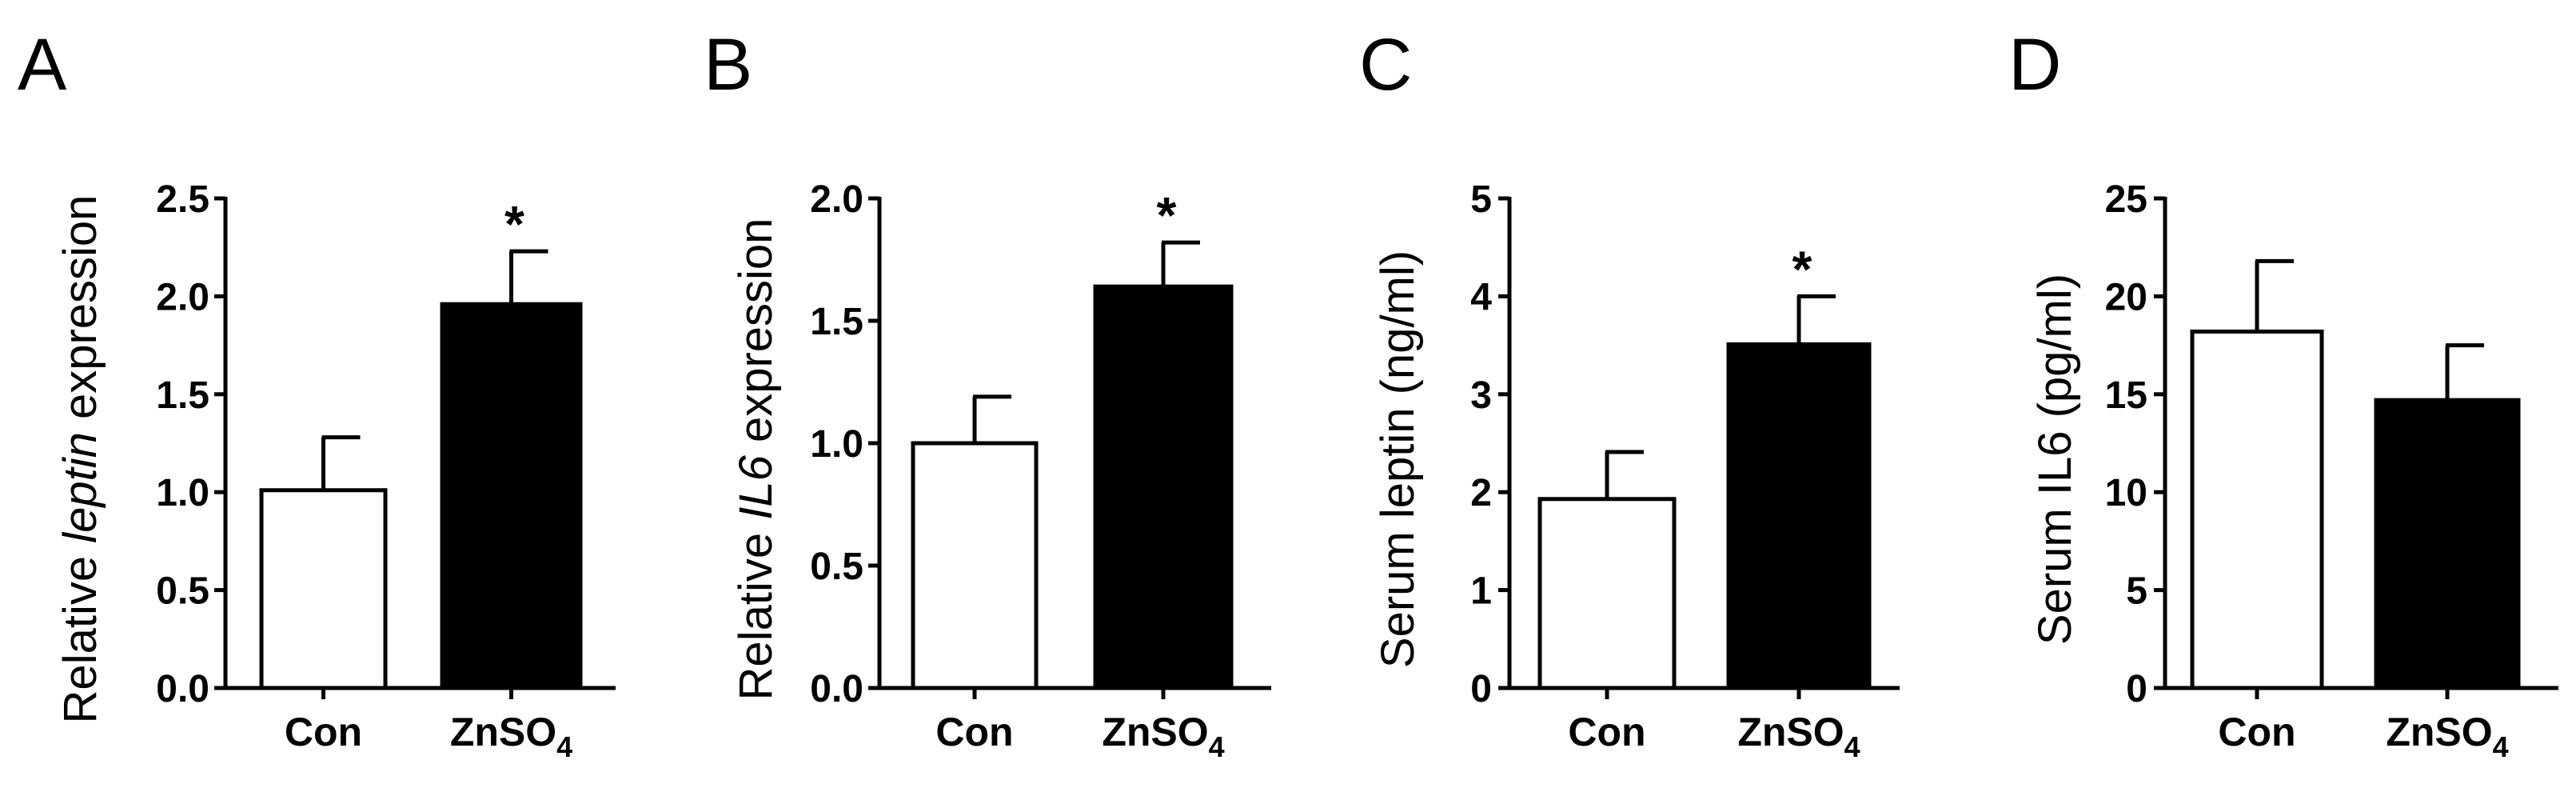 The image size is (2576, 800). Describe the element at coordinates (1481, 591) in the screenshot. I see `y-tick-label: 1` at that location.